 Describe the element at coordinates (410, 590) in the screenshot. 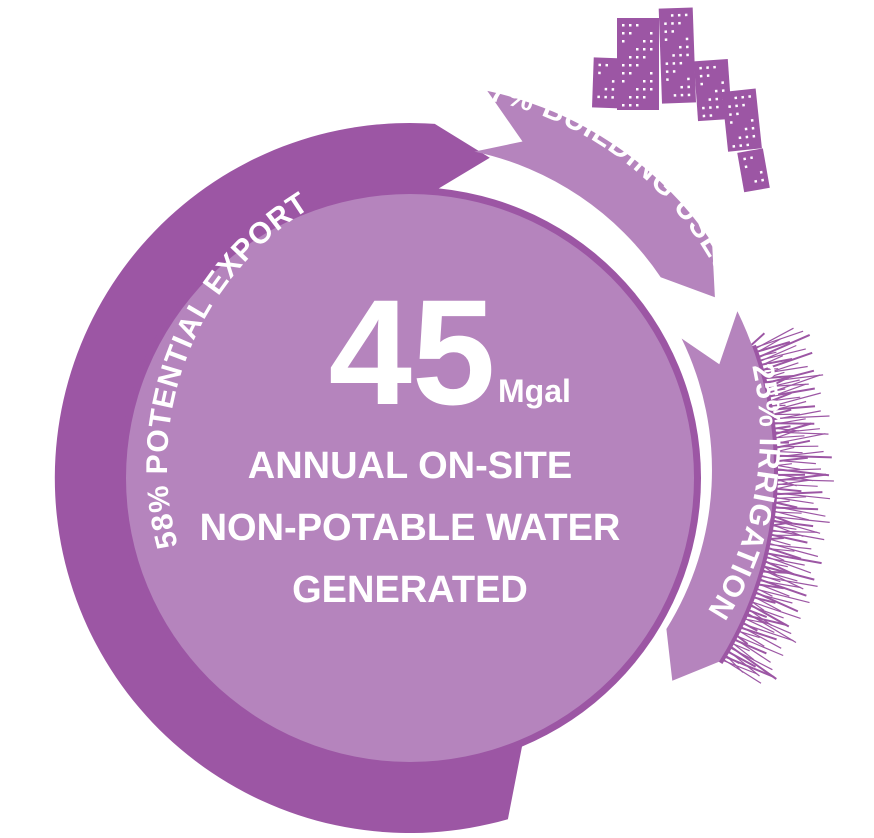

I see `center-label-line-3: GENERATED` at that location.